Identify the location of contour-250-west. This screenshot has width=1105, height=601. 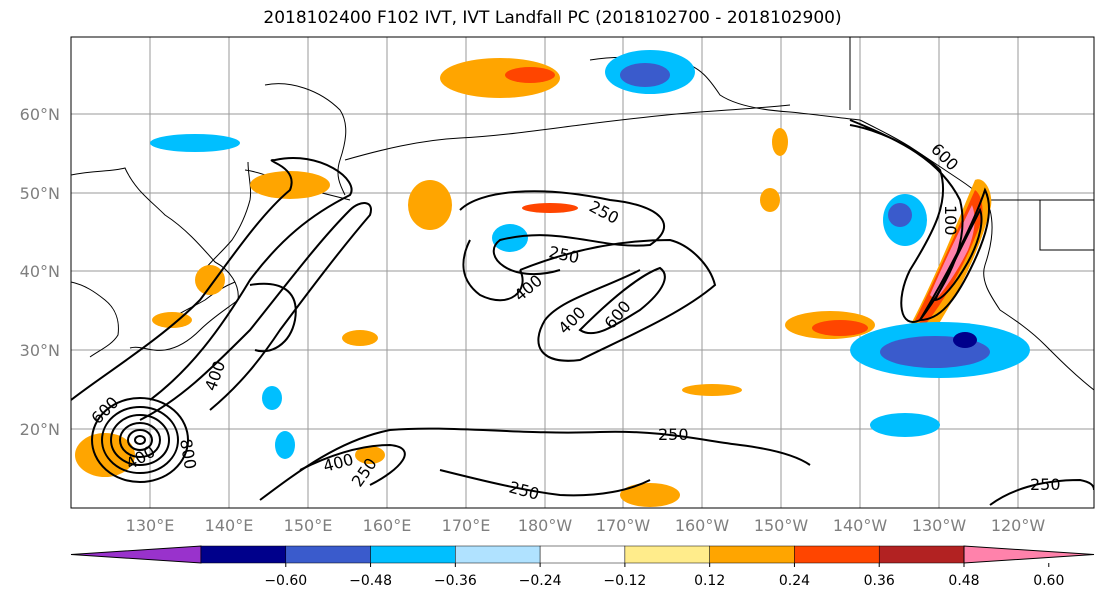
(212, 279).